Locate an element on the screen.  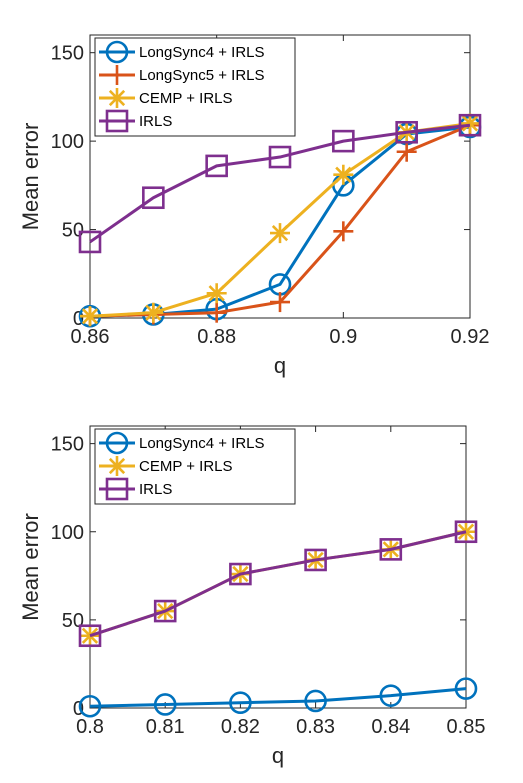
x-tick-label: 0.84 is located at coordinates (390, 727).